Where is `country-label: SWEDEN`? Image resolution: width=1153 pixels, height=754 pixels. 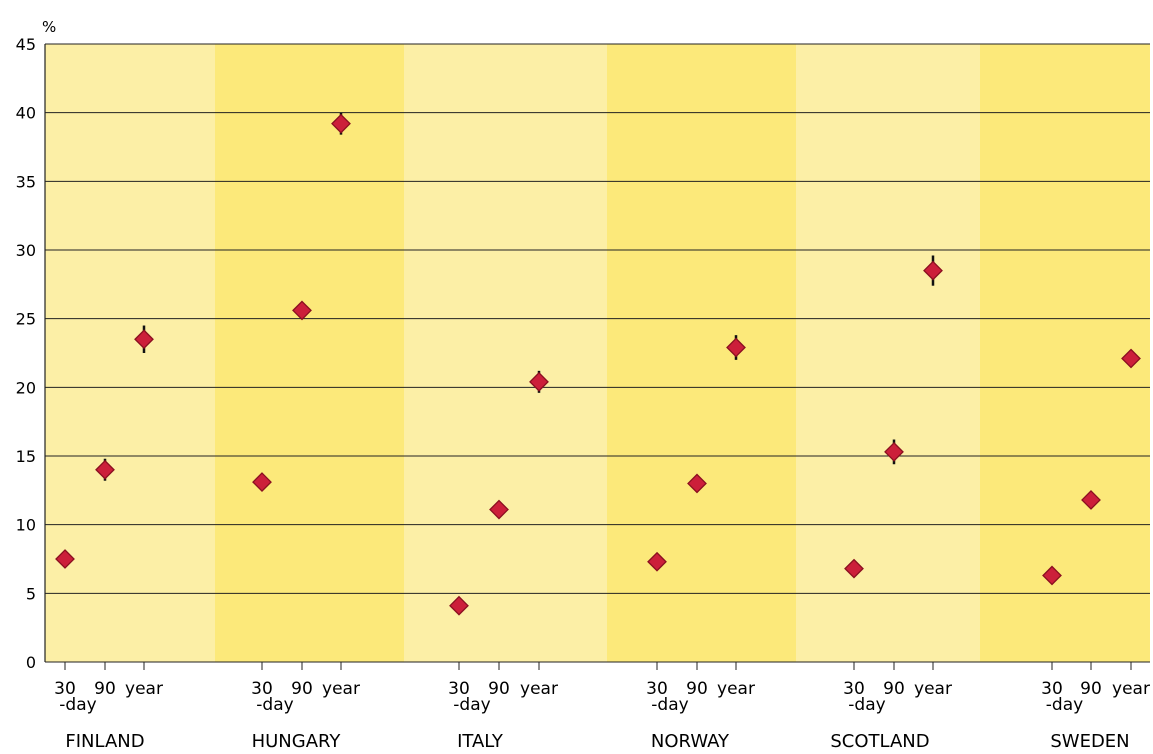 country-label: SWEDEN is located at coordinates (1089, 741).